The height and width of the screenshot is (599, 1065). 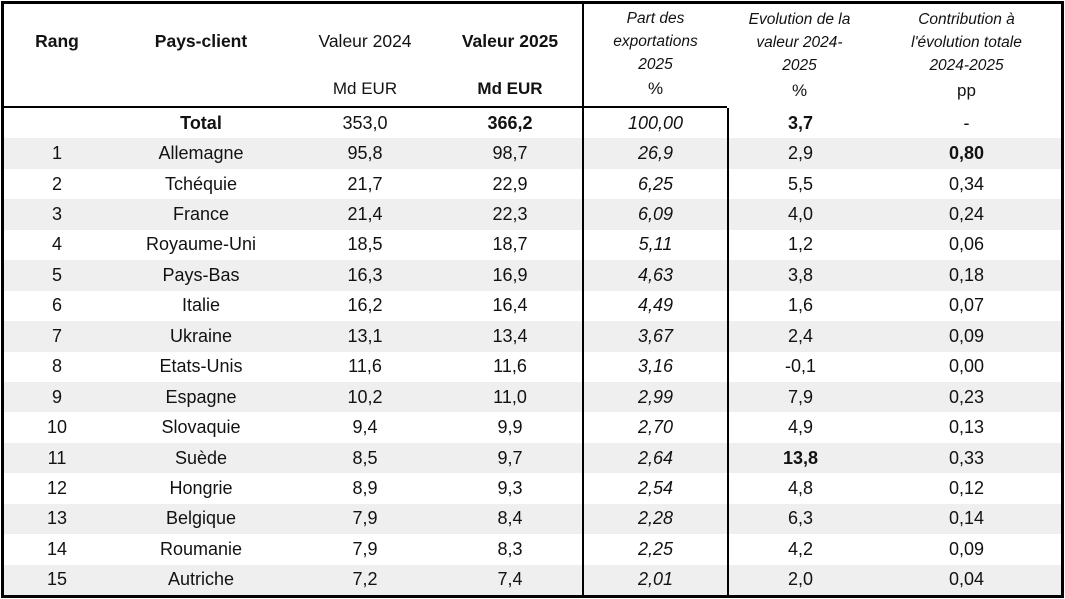 I want to click on table-row: 3 France 21,4 22,3 6,09 4,0 0,24, so click(x=532, y=214).